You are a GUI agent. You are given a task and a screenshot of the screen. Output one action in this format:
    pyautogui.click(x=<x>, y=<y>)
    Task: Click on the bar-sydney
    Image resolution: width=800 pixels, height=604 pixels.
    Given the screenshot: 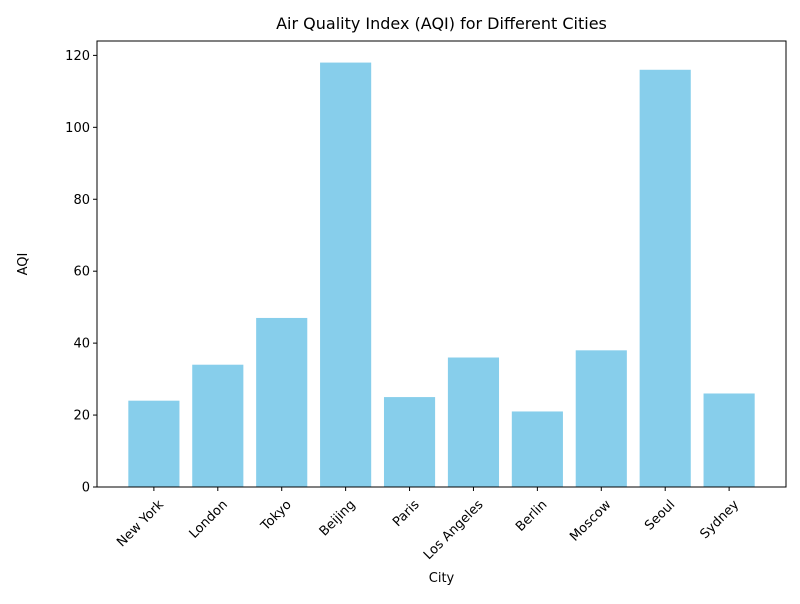 What is the action you would take?
    pyautogui.click(x=729, y=440)
    